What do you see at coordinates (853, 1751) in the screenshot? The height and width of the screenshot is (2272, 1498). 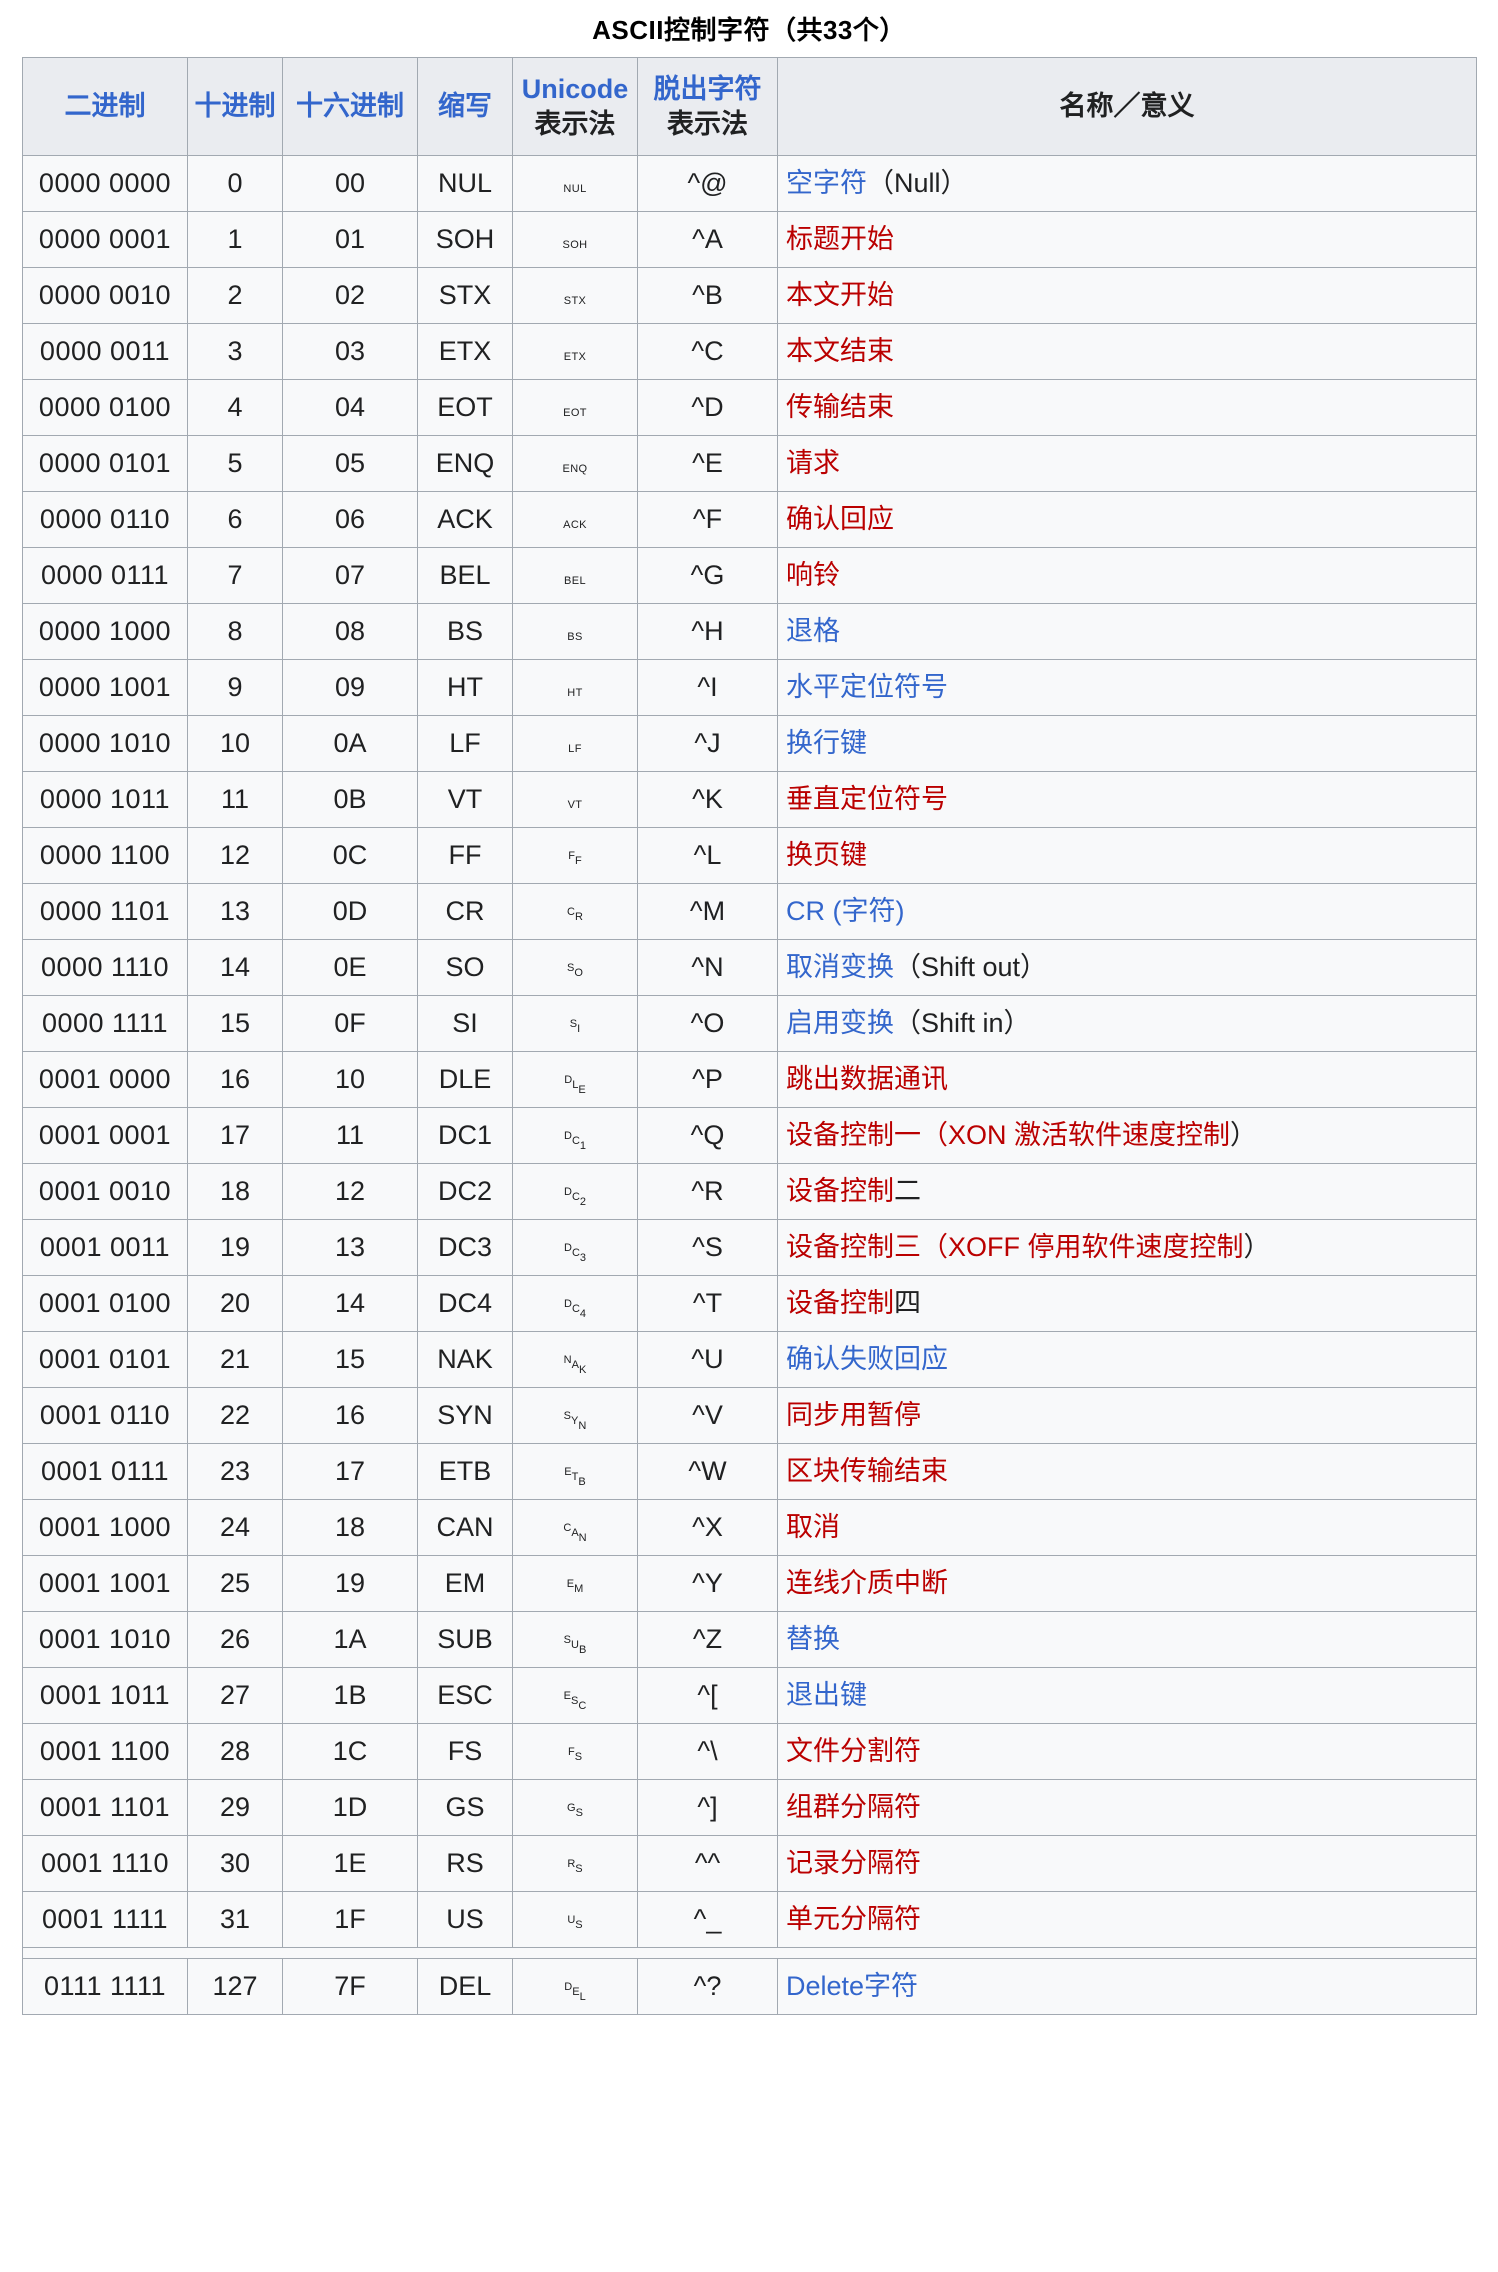 I see `name-link: 文件分割符` at bounding box center [853, 1751].